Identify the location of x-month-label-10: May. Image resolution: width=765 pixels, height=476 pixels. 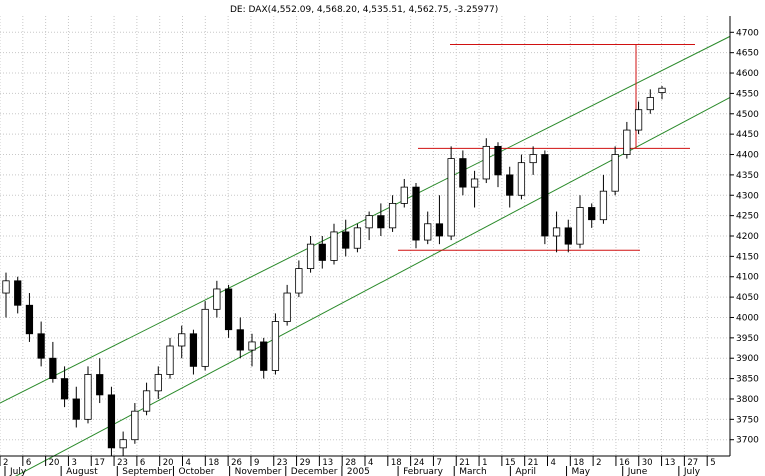
(581, 471).